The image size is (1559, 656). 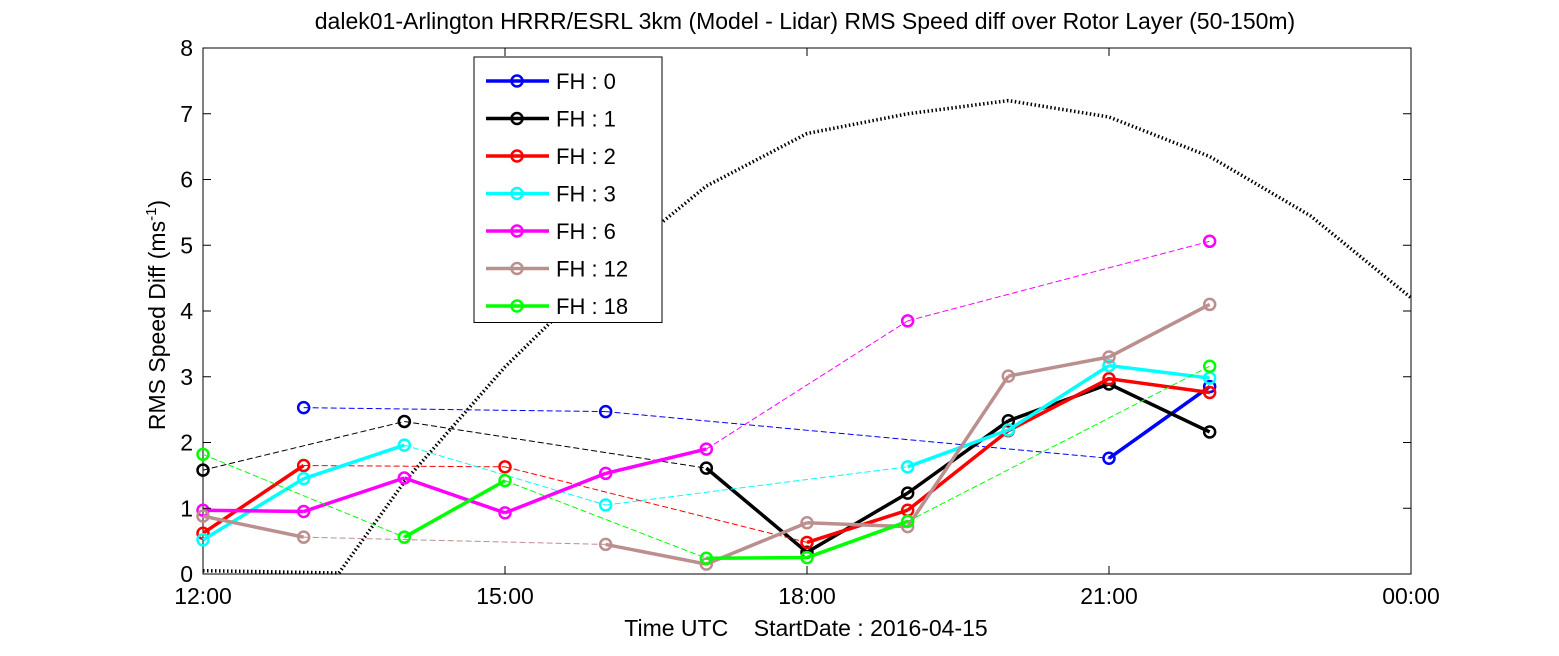 What do you see at coordinates (586, 231) in the screenshot?
I see `legend-label: FH : 6` at bounding box center [586, 231].